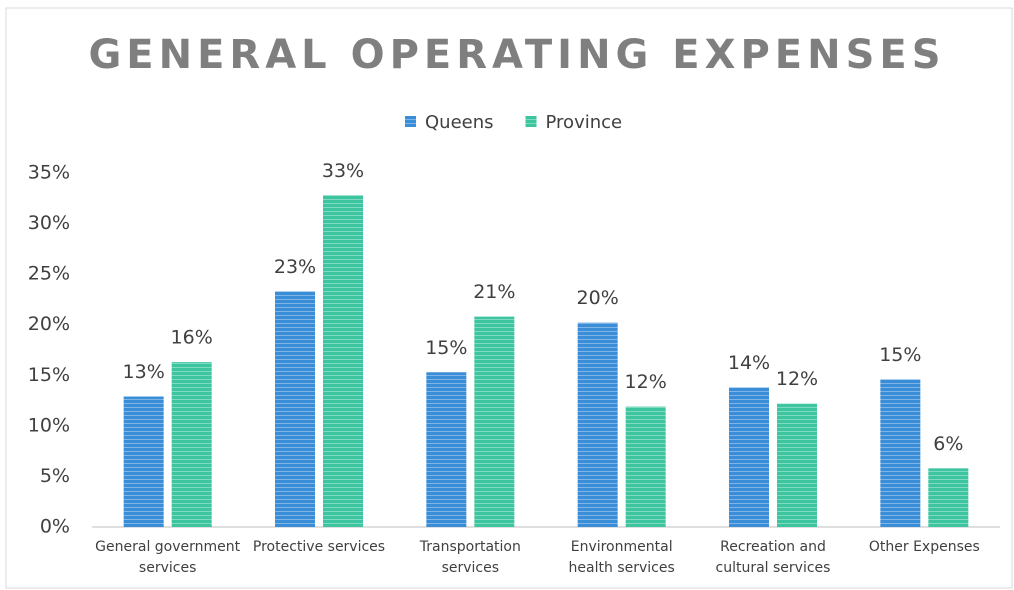 The height and width of the screenshot is (590, 1014). I want to click on value-label: 21%, so click(494, 292).